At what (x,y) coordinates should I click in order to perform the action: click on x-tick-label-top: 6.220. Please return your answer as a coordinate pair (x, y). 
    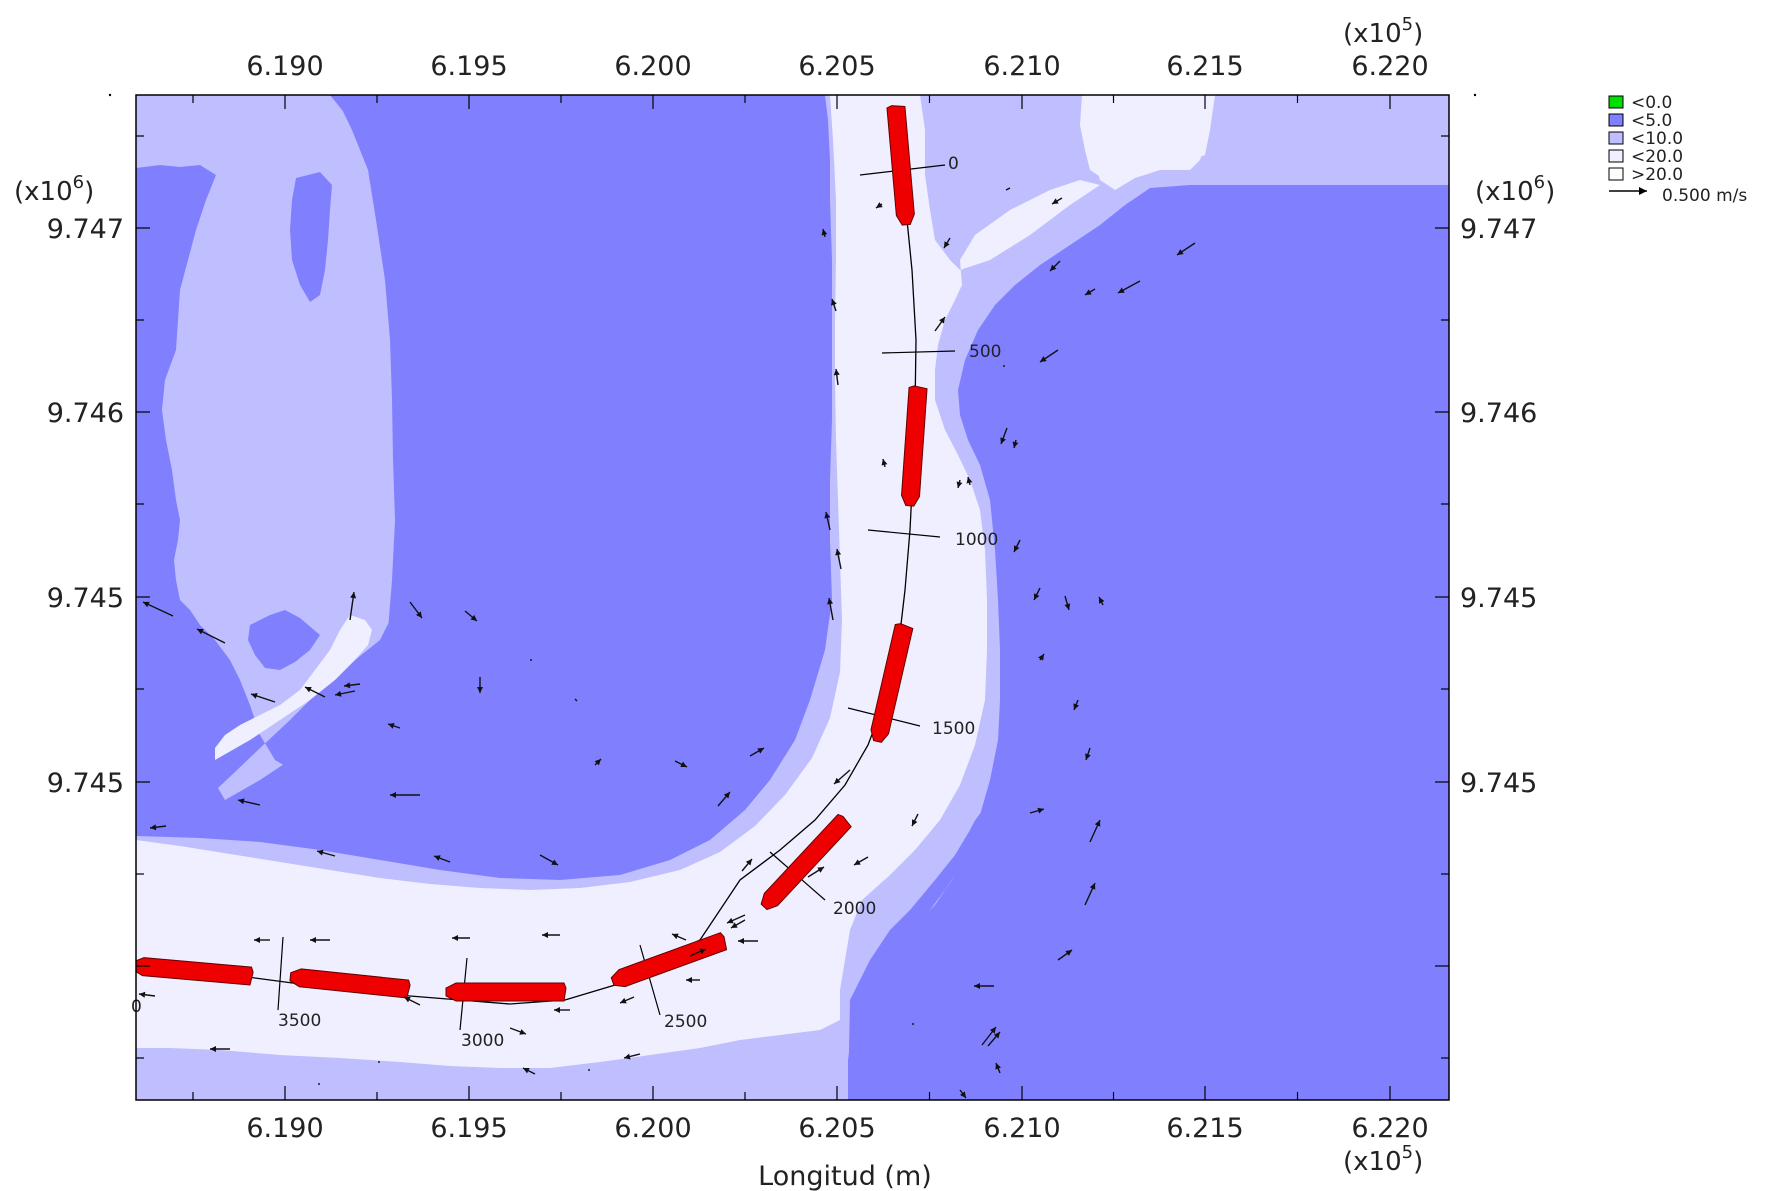
    Looking at the image, I should click on (1389, 66).